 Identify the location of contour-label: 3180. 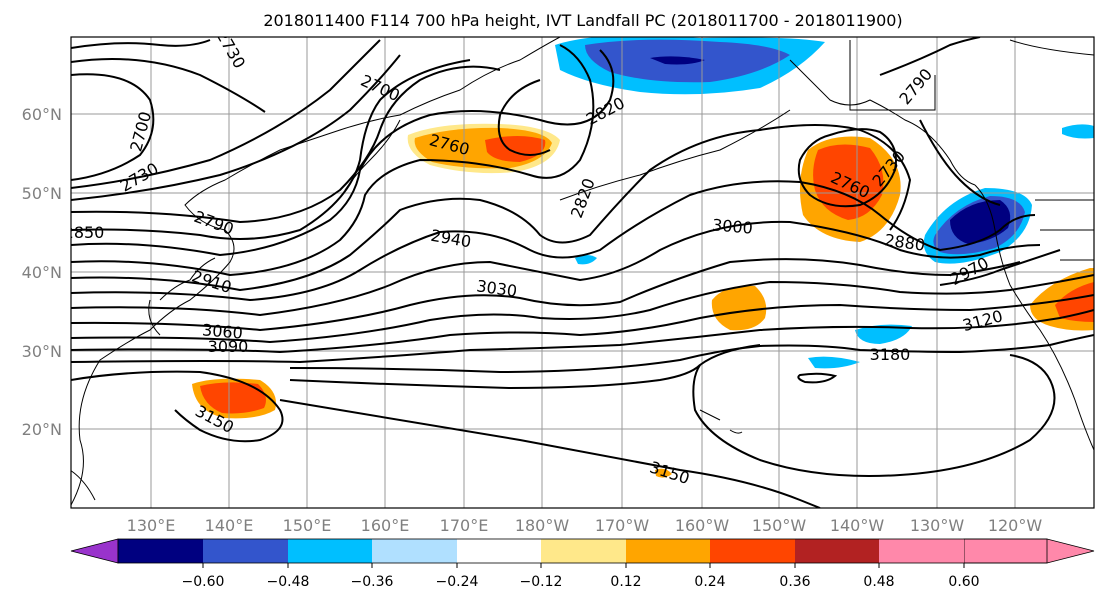
(890, 354).